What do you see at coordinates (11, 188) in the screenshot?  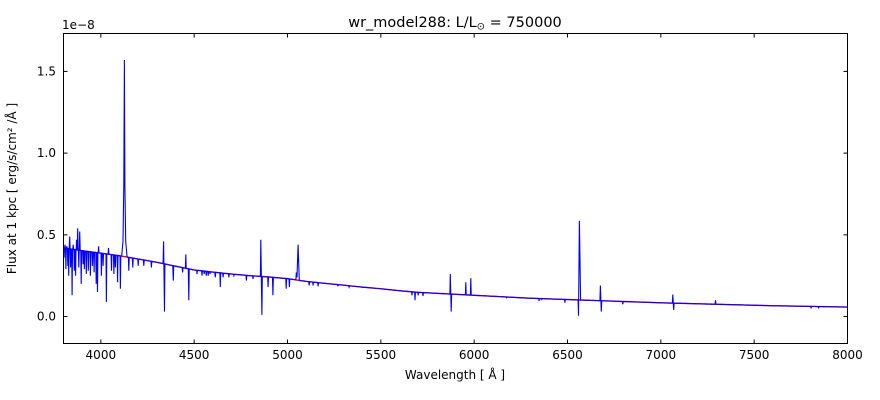 I see `y-axis-label: Flux at 1 kpc [ erg/s/cm² /Å ]` at bounding box center [11, 188].